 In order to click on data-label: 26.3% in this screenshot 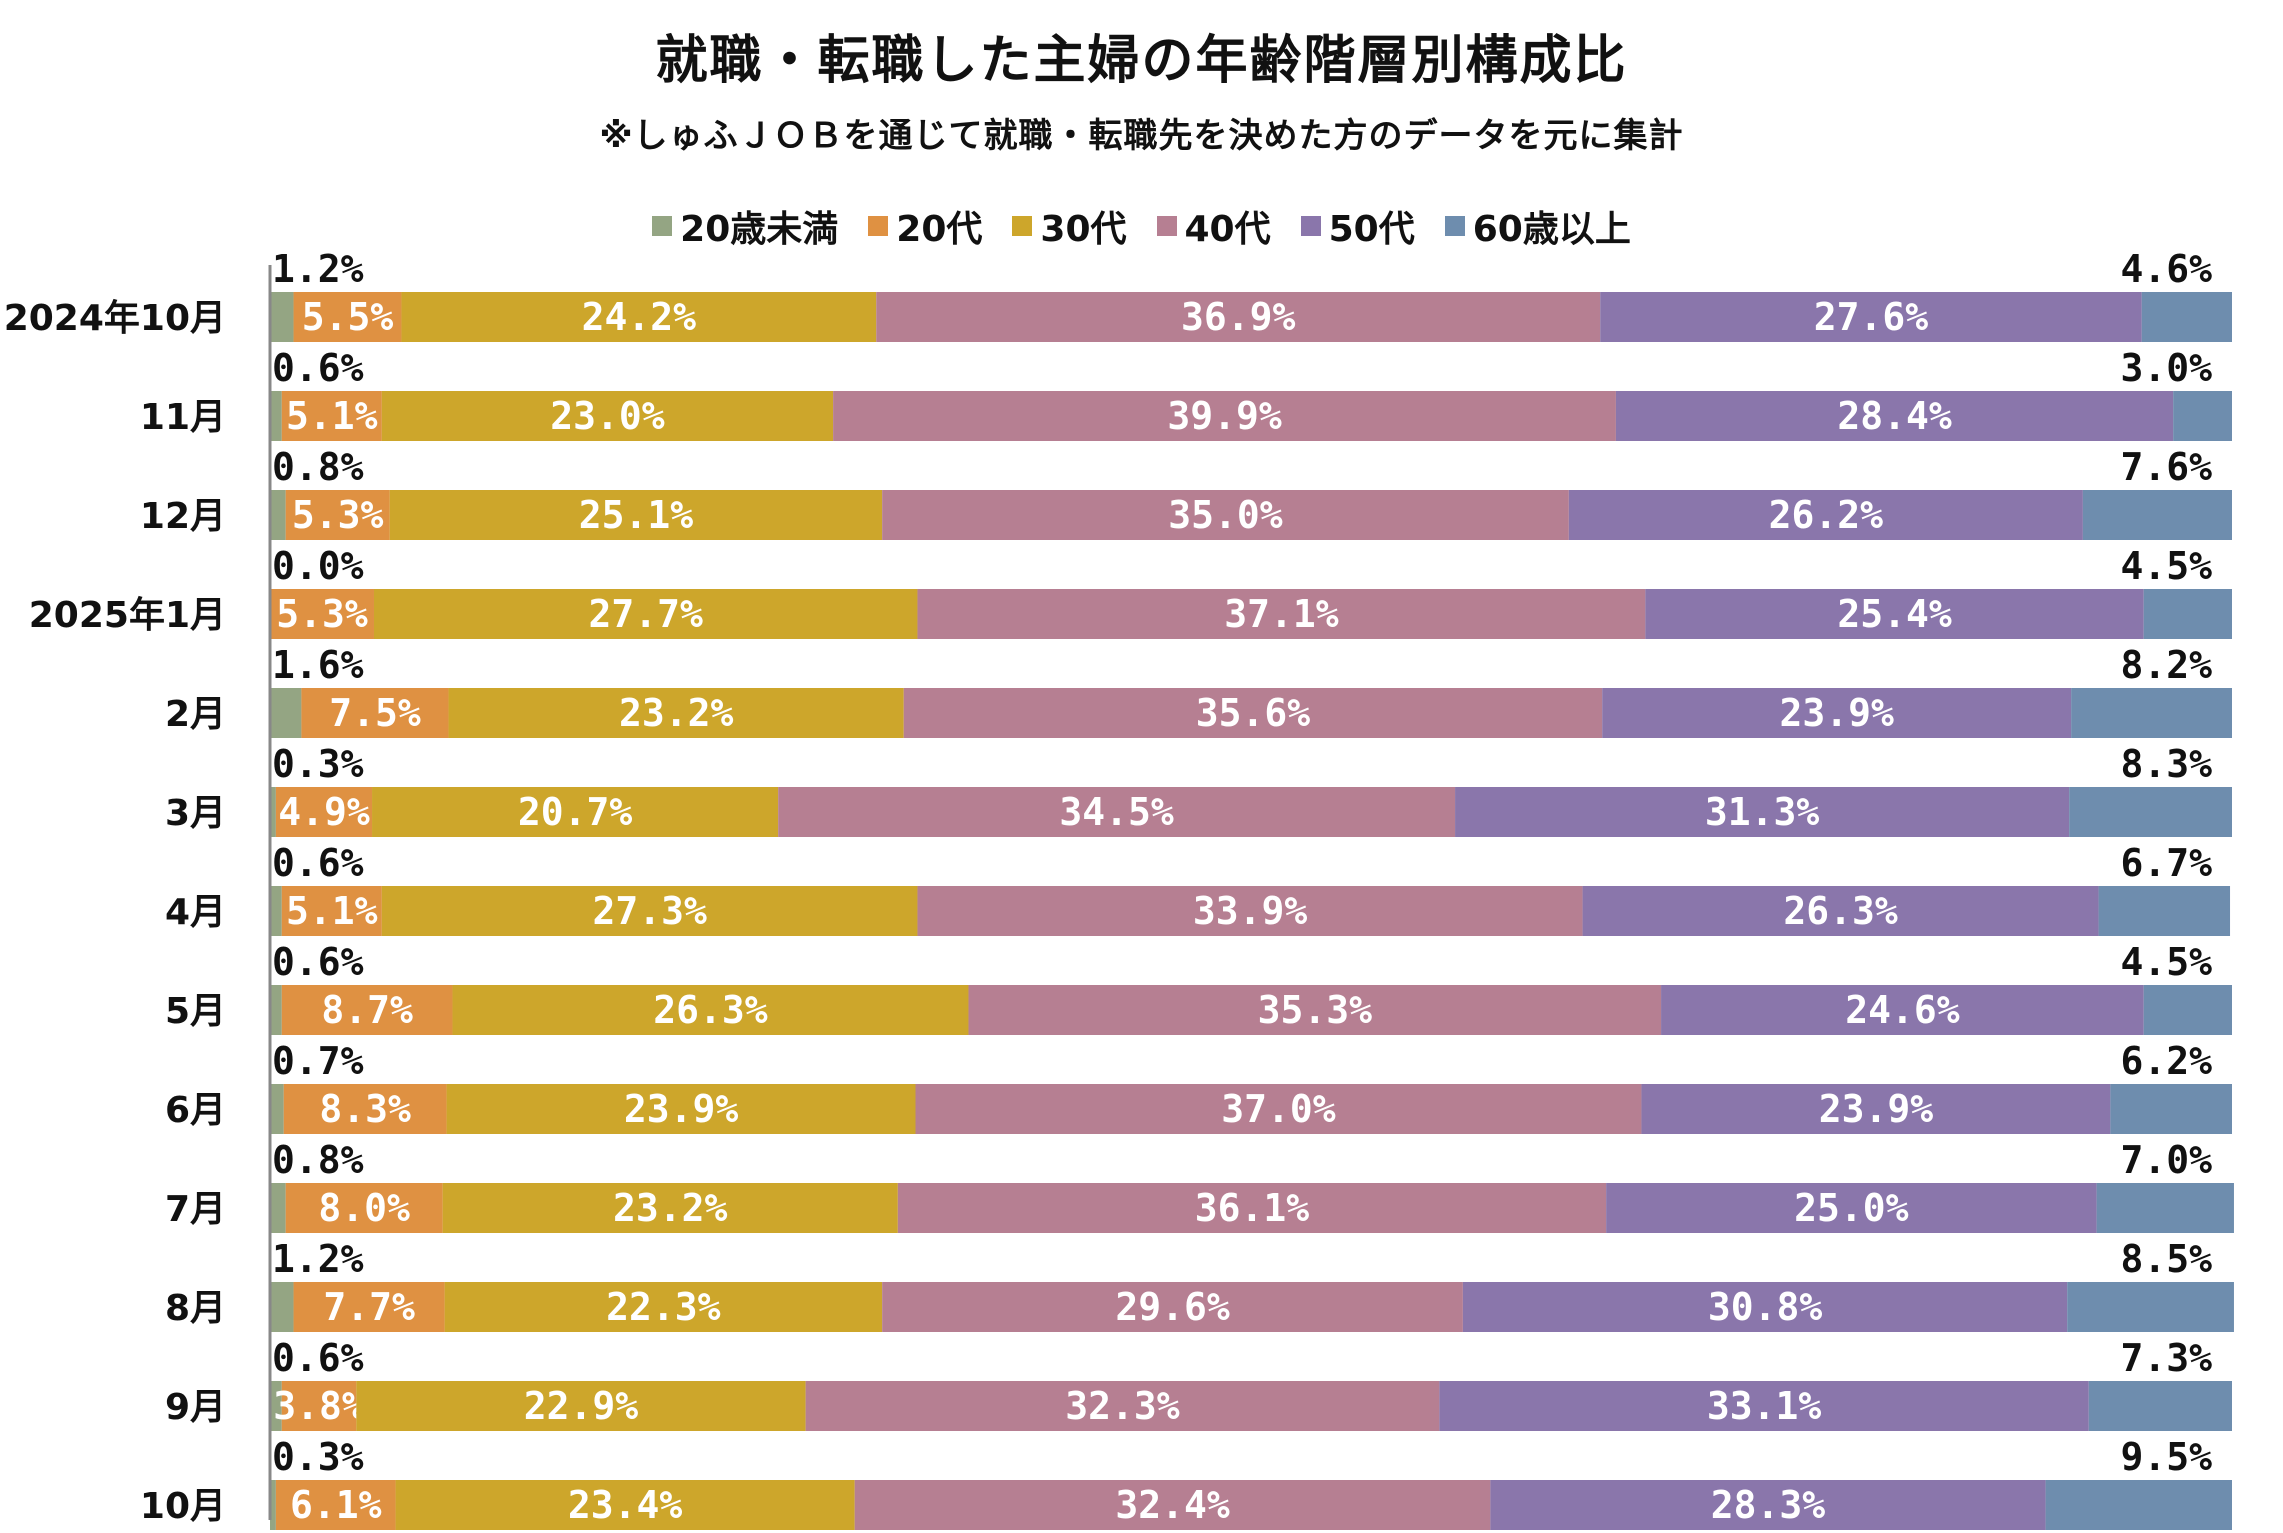, I will do `click(710, 1010)`.